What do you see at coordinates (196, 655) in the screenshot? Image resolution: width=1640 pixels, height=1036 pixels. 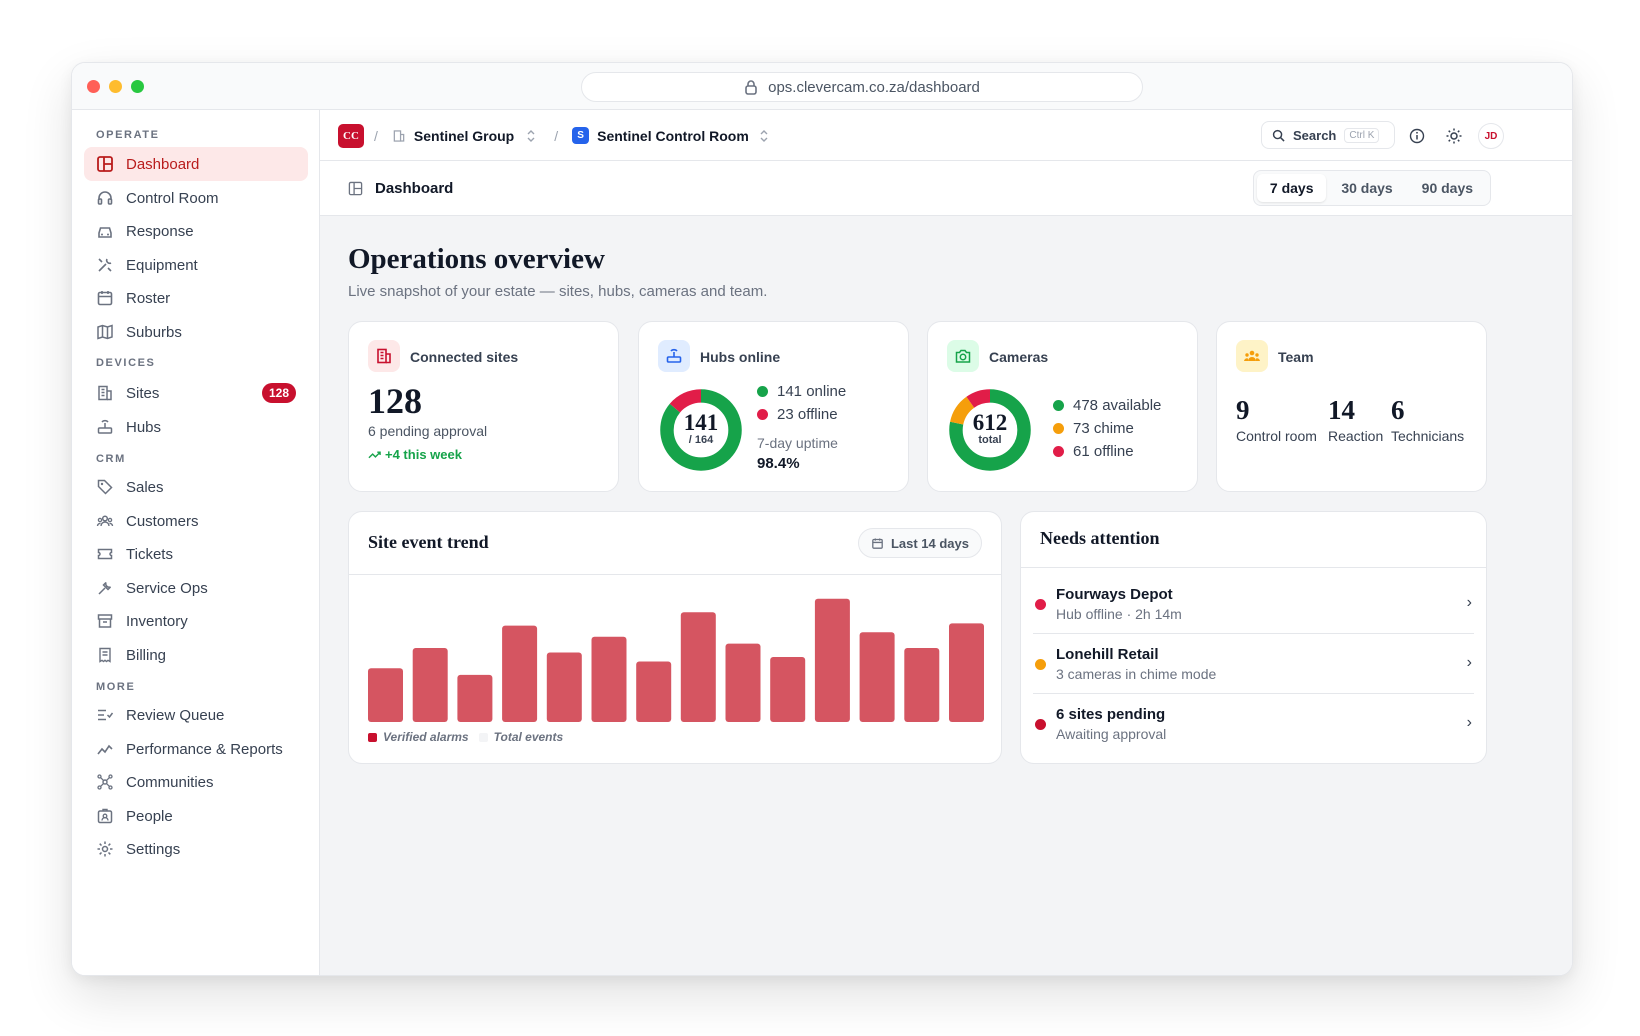 I see `sidebar-item-billing: Billing` at bounding box center [196, 655].